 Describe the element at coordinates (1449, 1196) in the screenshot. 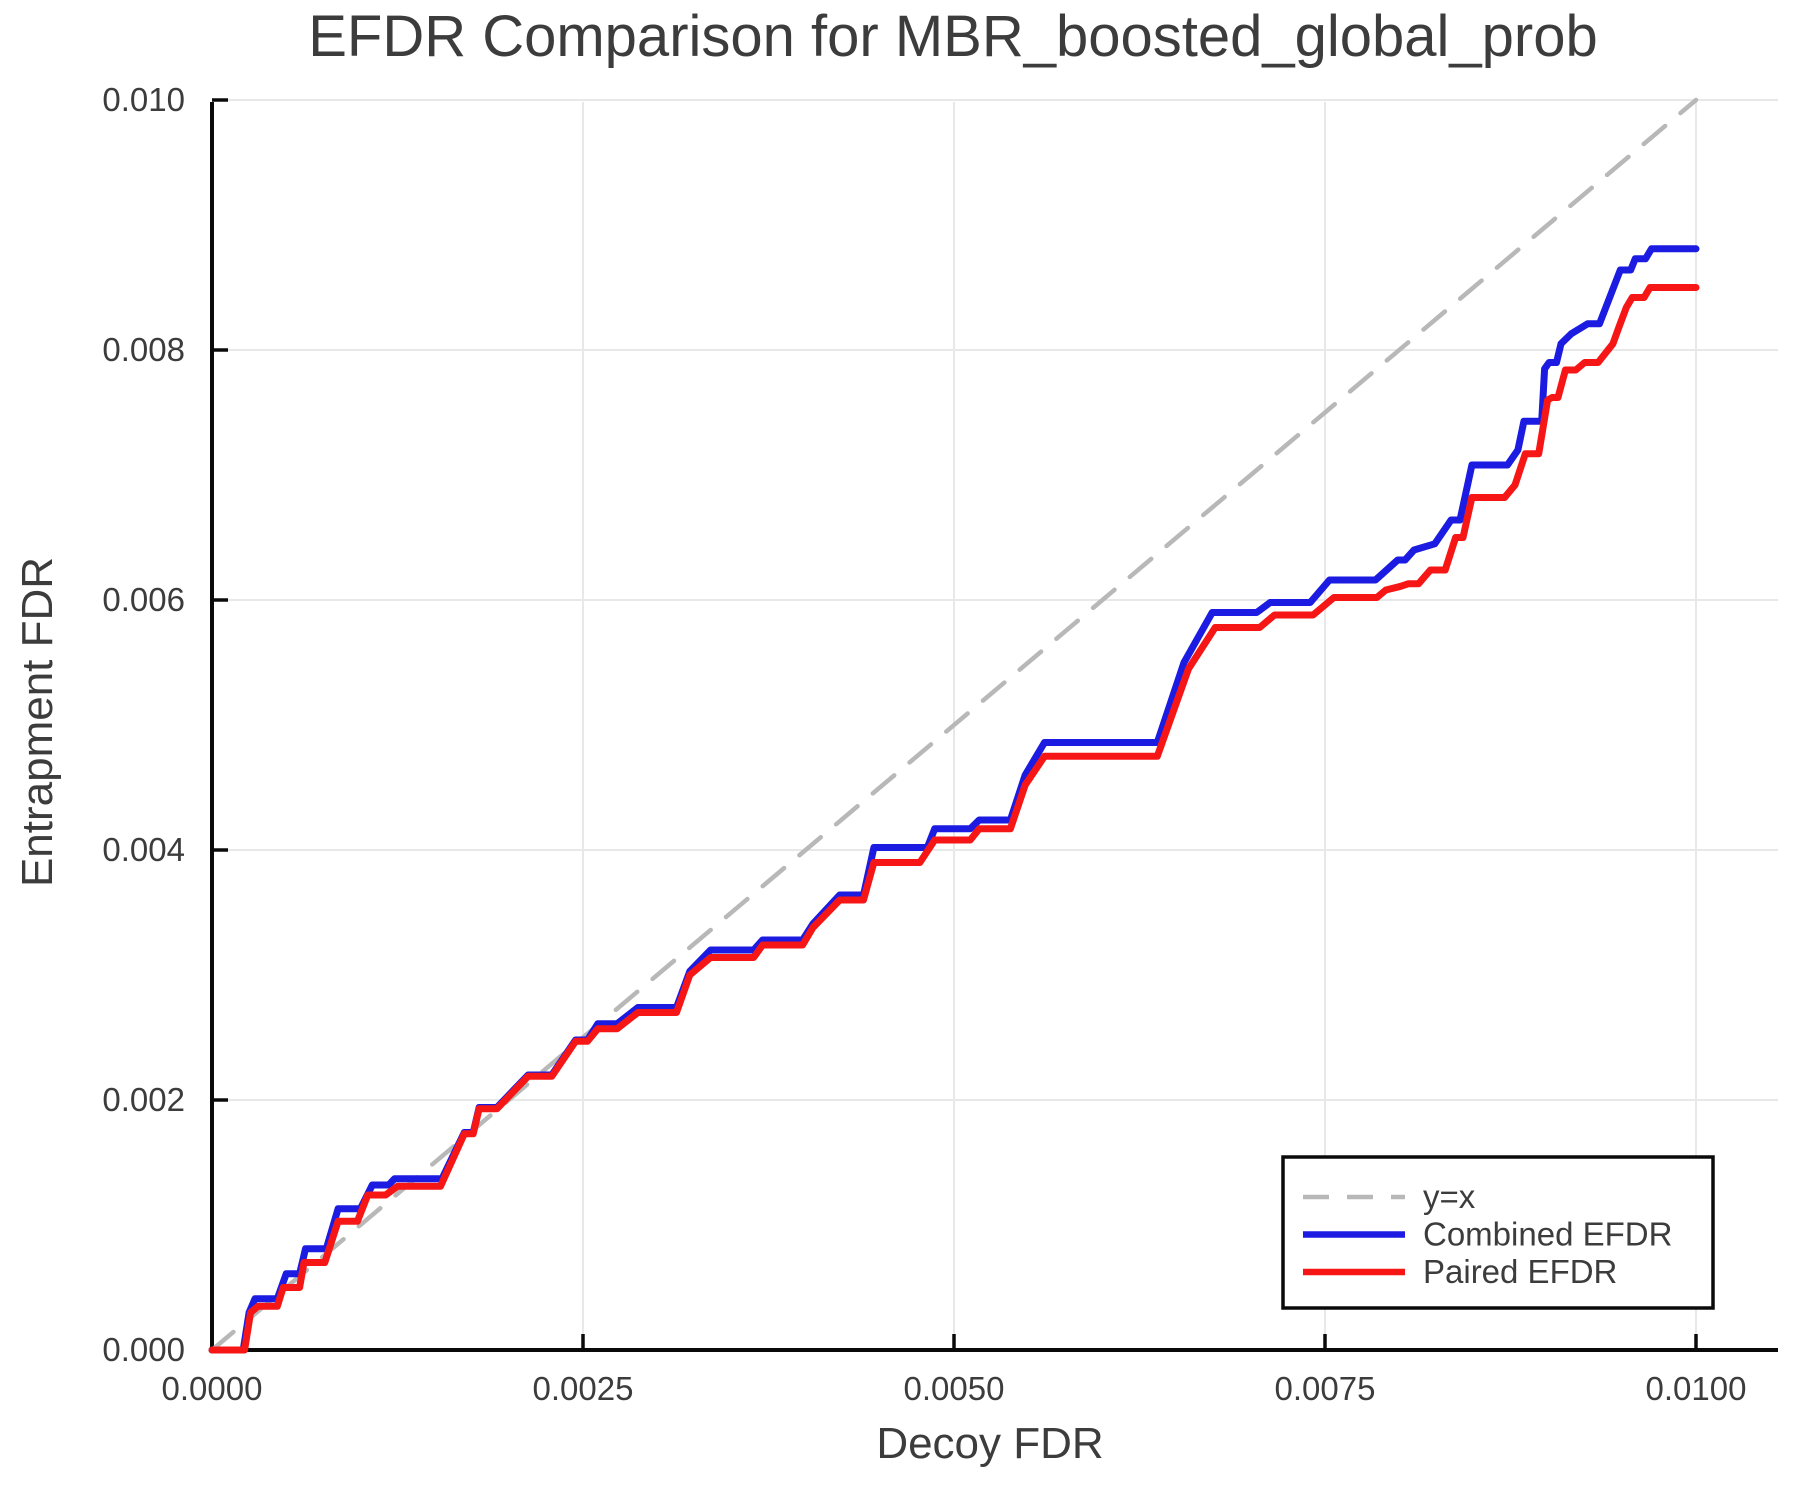

I see `legend-item-label: y=x` at that location.